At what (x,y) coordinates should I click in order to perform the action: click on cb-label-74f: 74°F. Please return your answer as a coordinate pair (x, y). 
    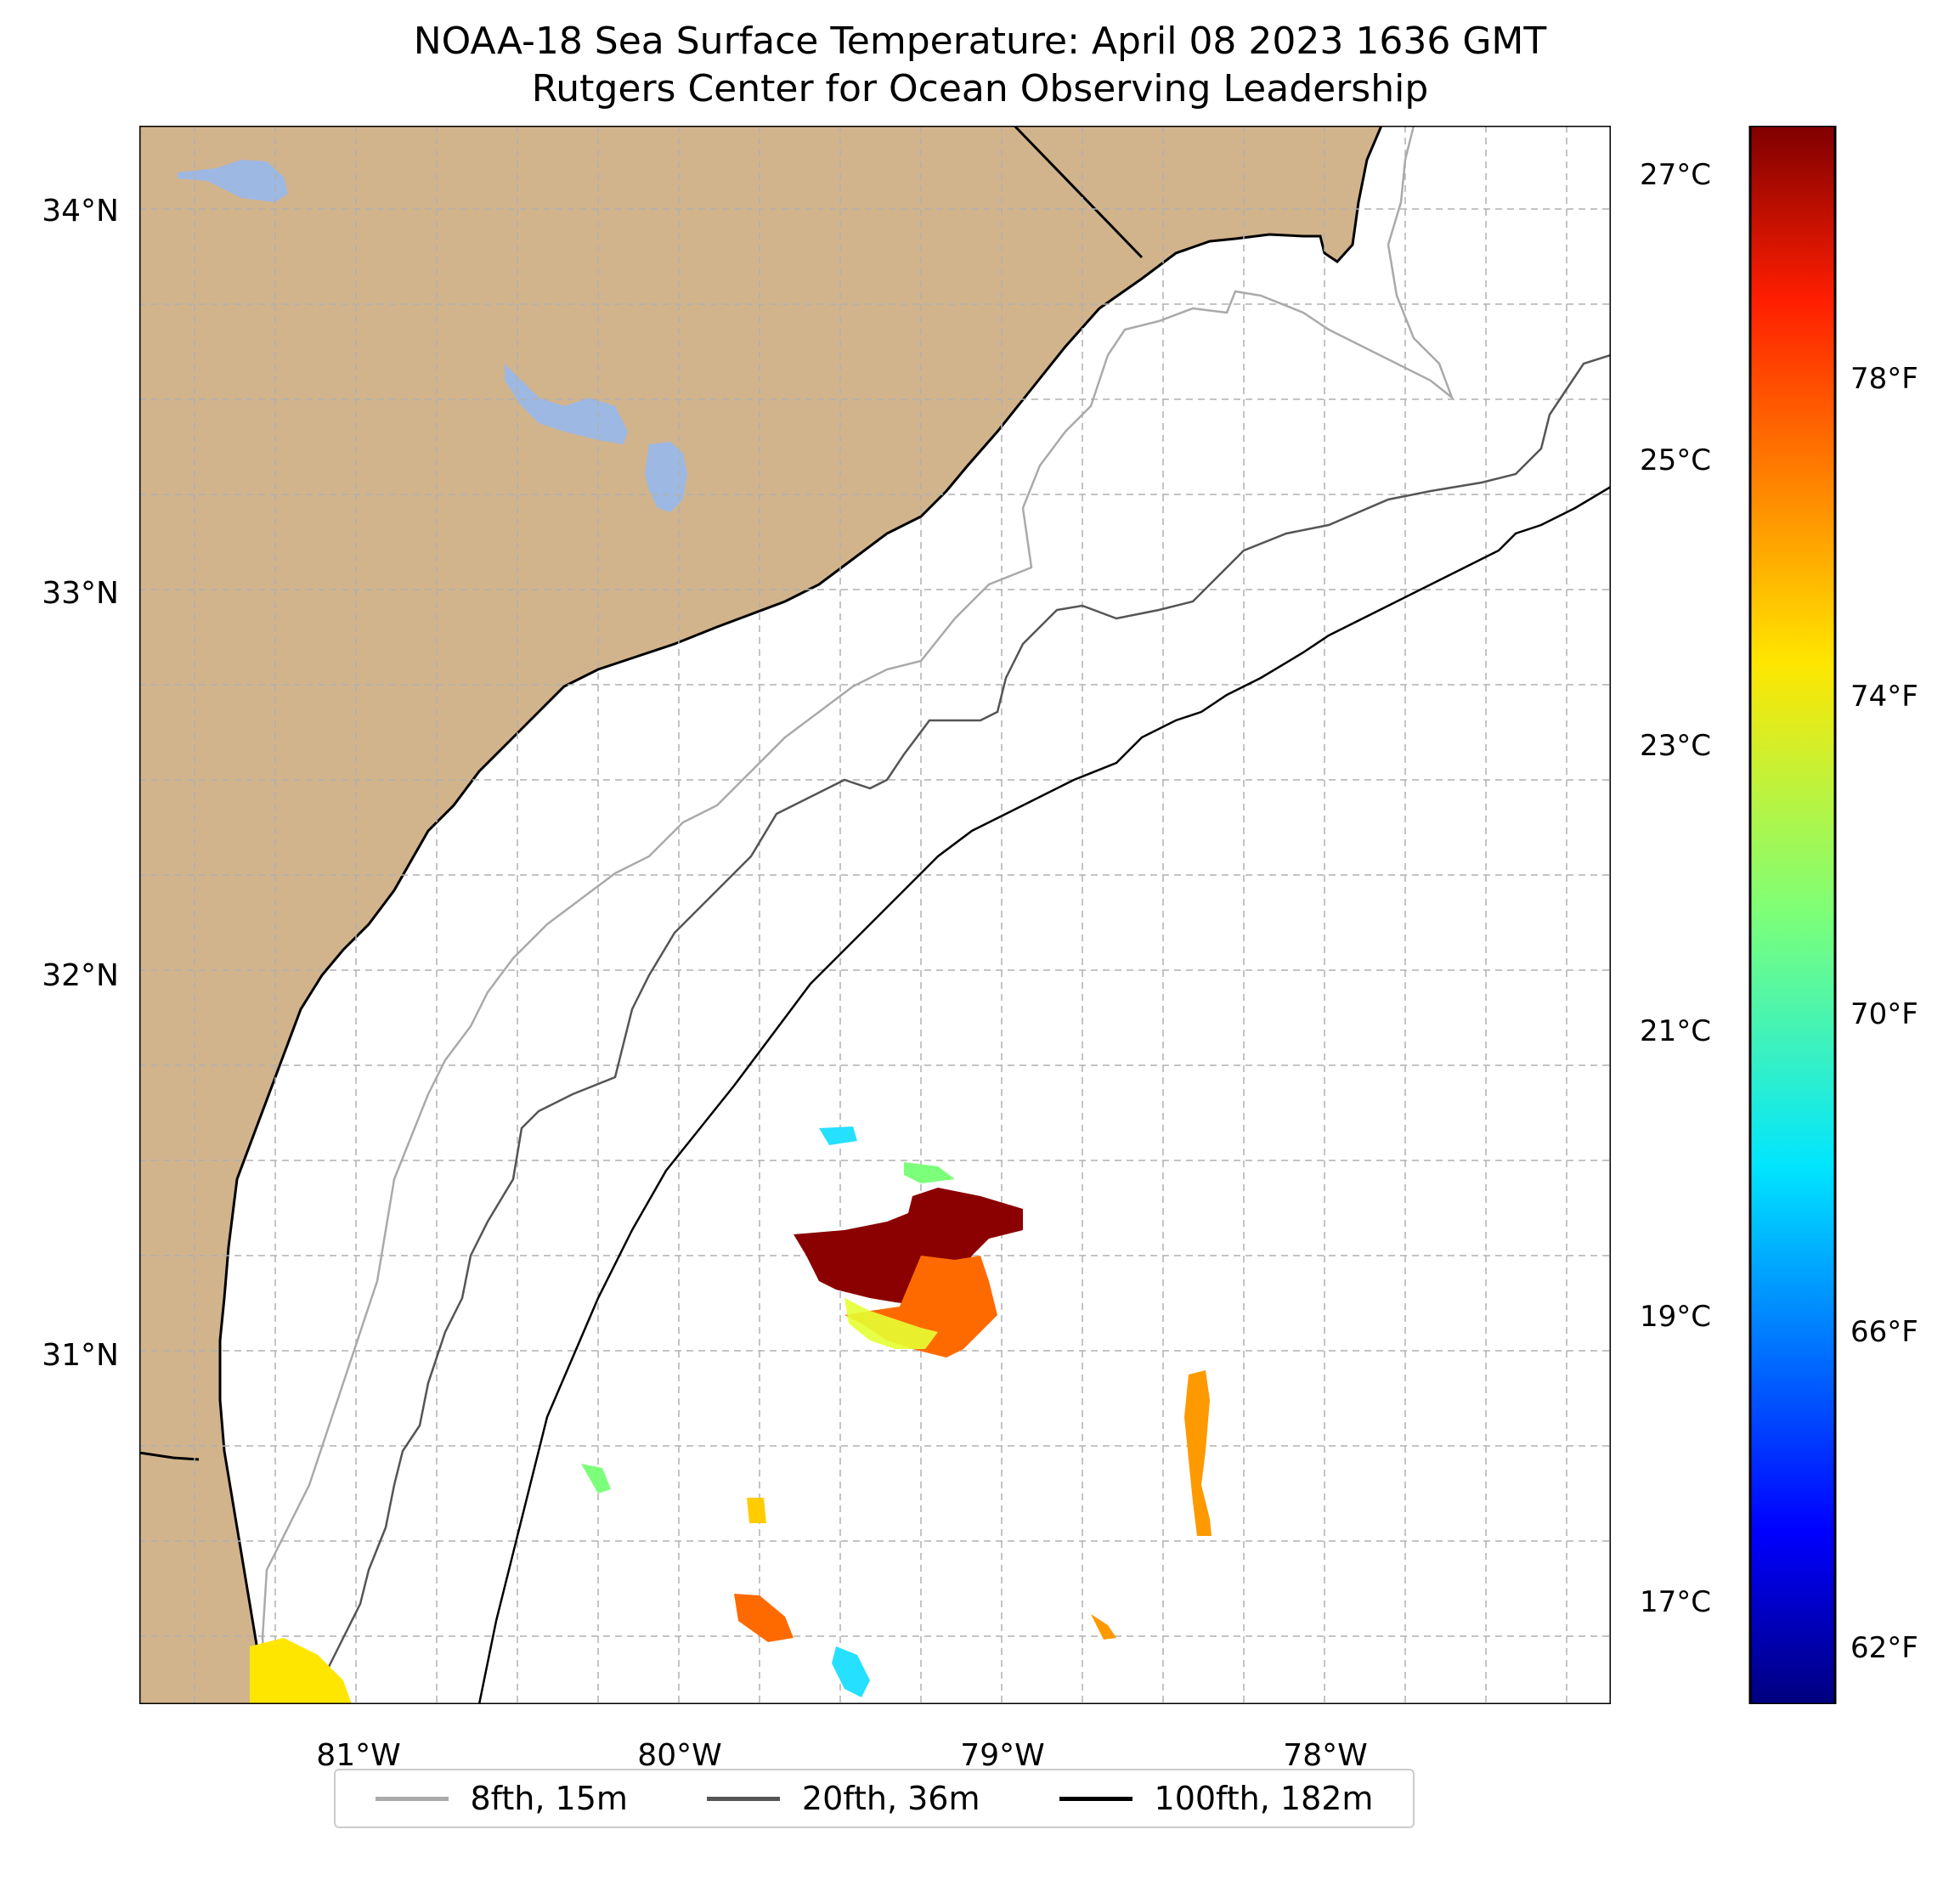
    Looking at the image, I should click on (1884, 697).